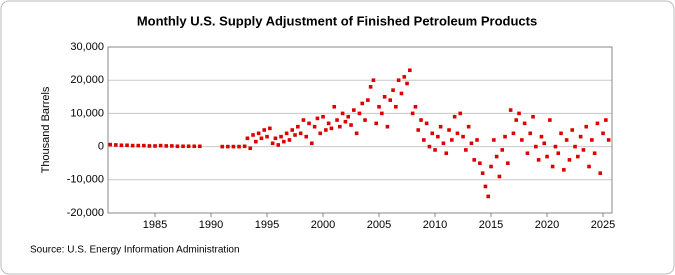  I want to click on y-tick-label: 20,000, so click(87, 80).